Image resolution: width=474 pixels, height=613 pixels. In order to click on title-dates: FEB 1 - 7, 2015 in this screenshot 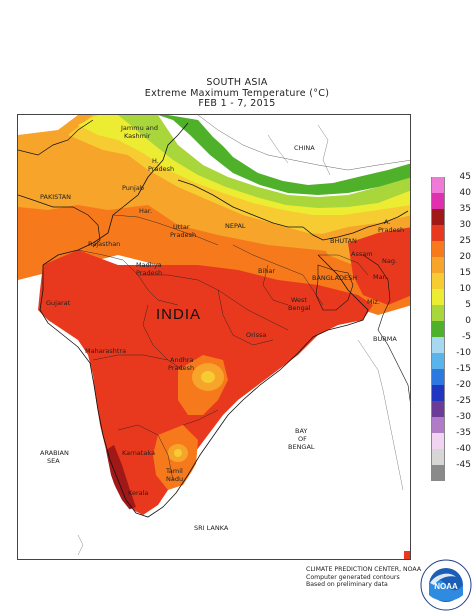, I will do `click(237, 103)`.